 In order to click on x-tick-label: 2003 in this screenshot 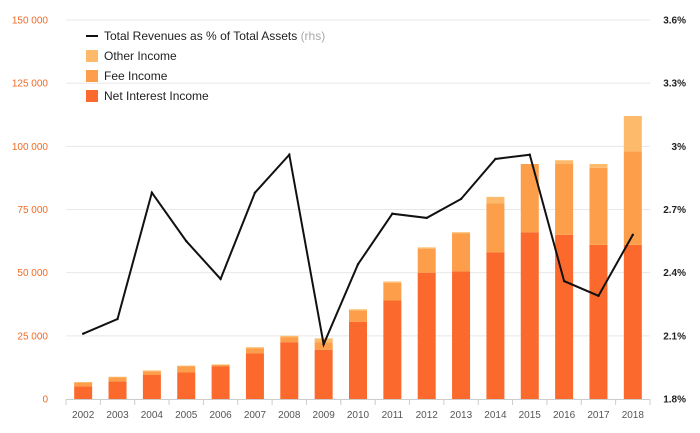, I will do `click(117, 415)`.